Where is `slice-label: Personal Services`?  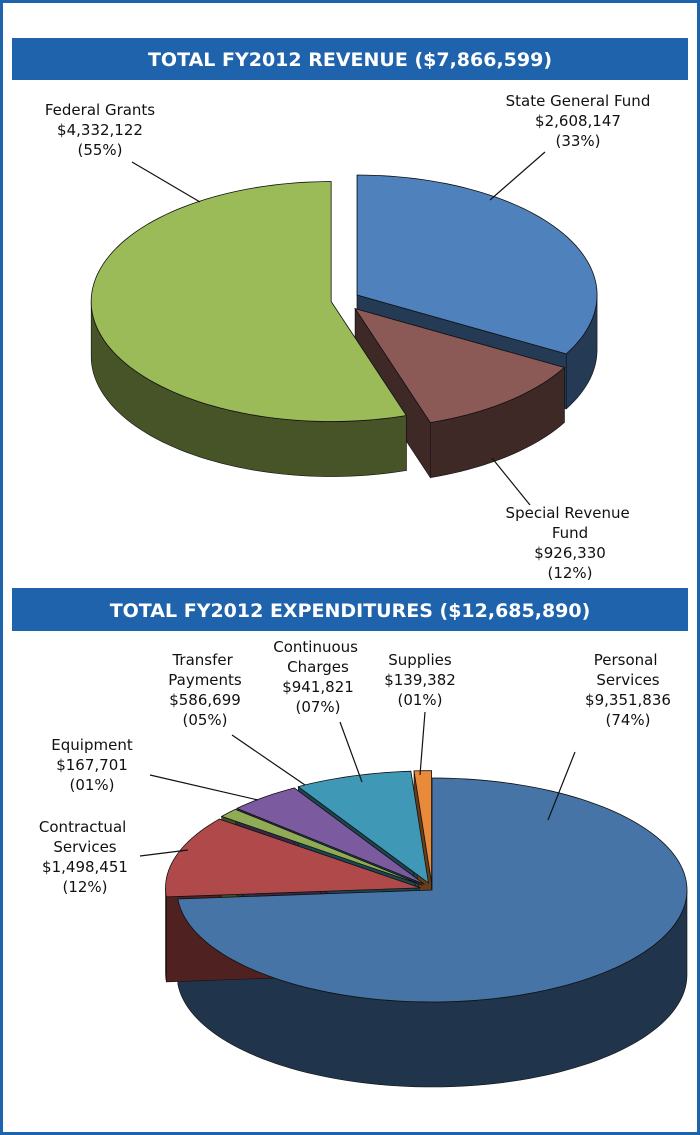
slice-label: Personal Services is located at coordinates (628, 670).